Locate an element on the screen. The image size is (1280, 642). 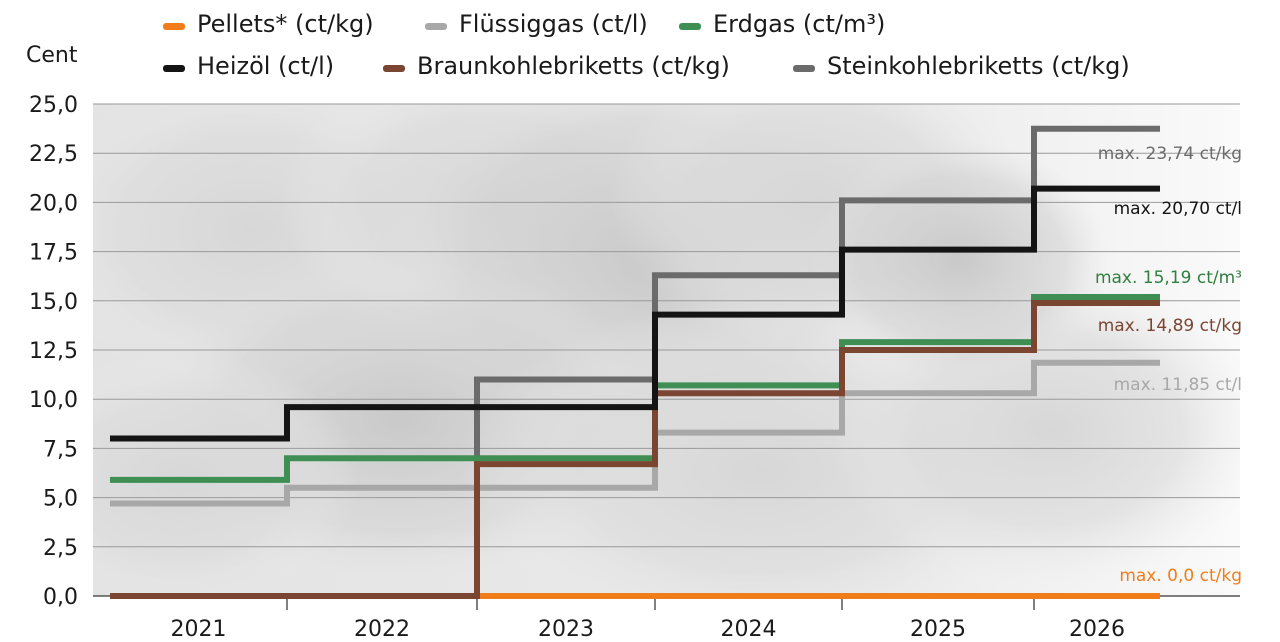
legend-label: Erdgas (ct/m³) is located at coordinates (799, 24).